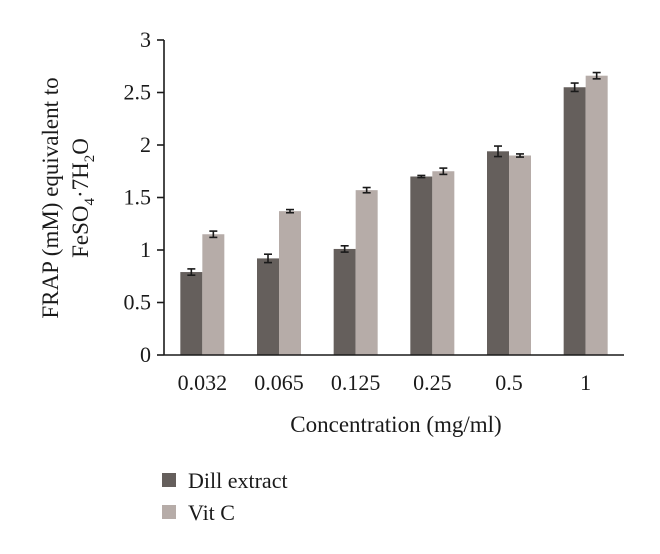  Describe the element at coordinates (138, 197) in the screenshot. I see `y-tick-label: 1.5` at that location.